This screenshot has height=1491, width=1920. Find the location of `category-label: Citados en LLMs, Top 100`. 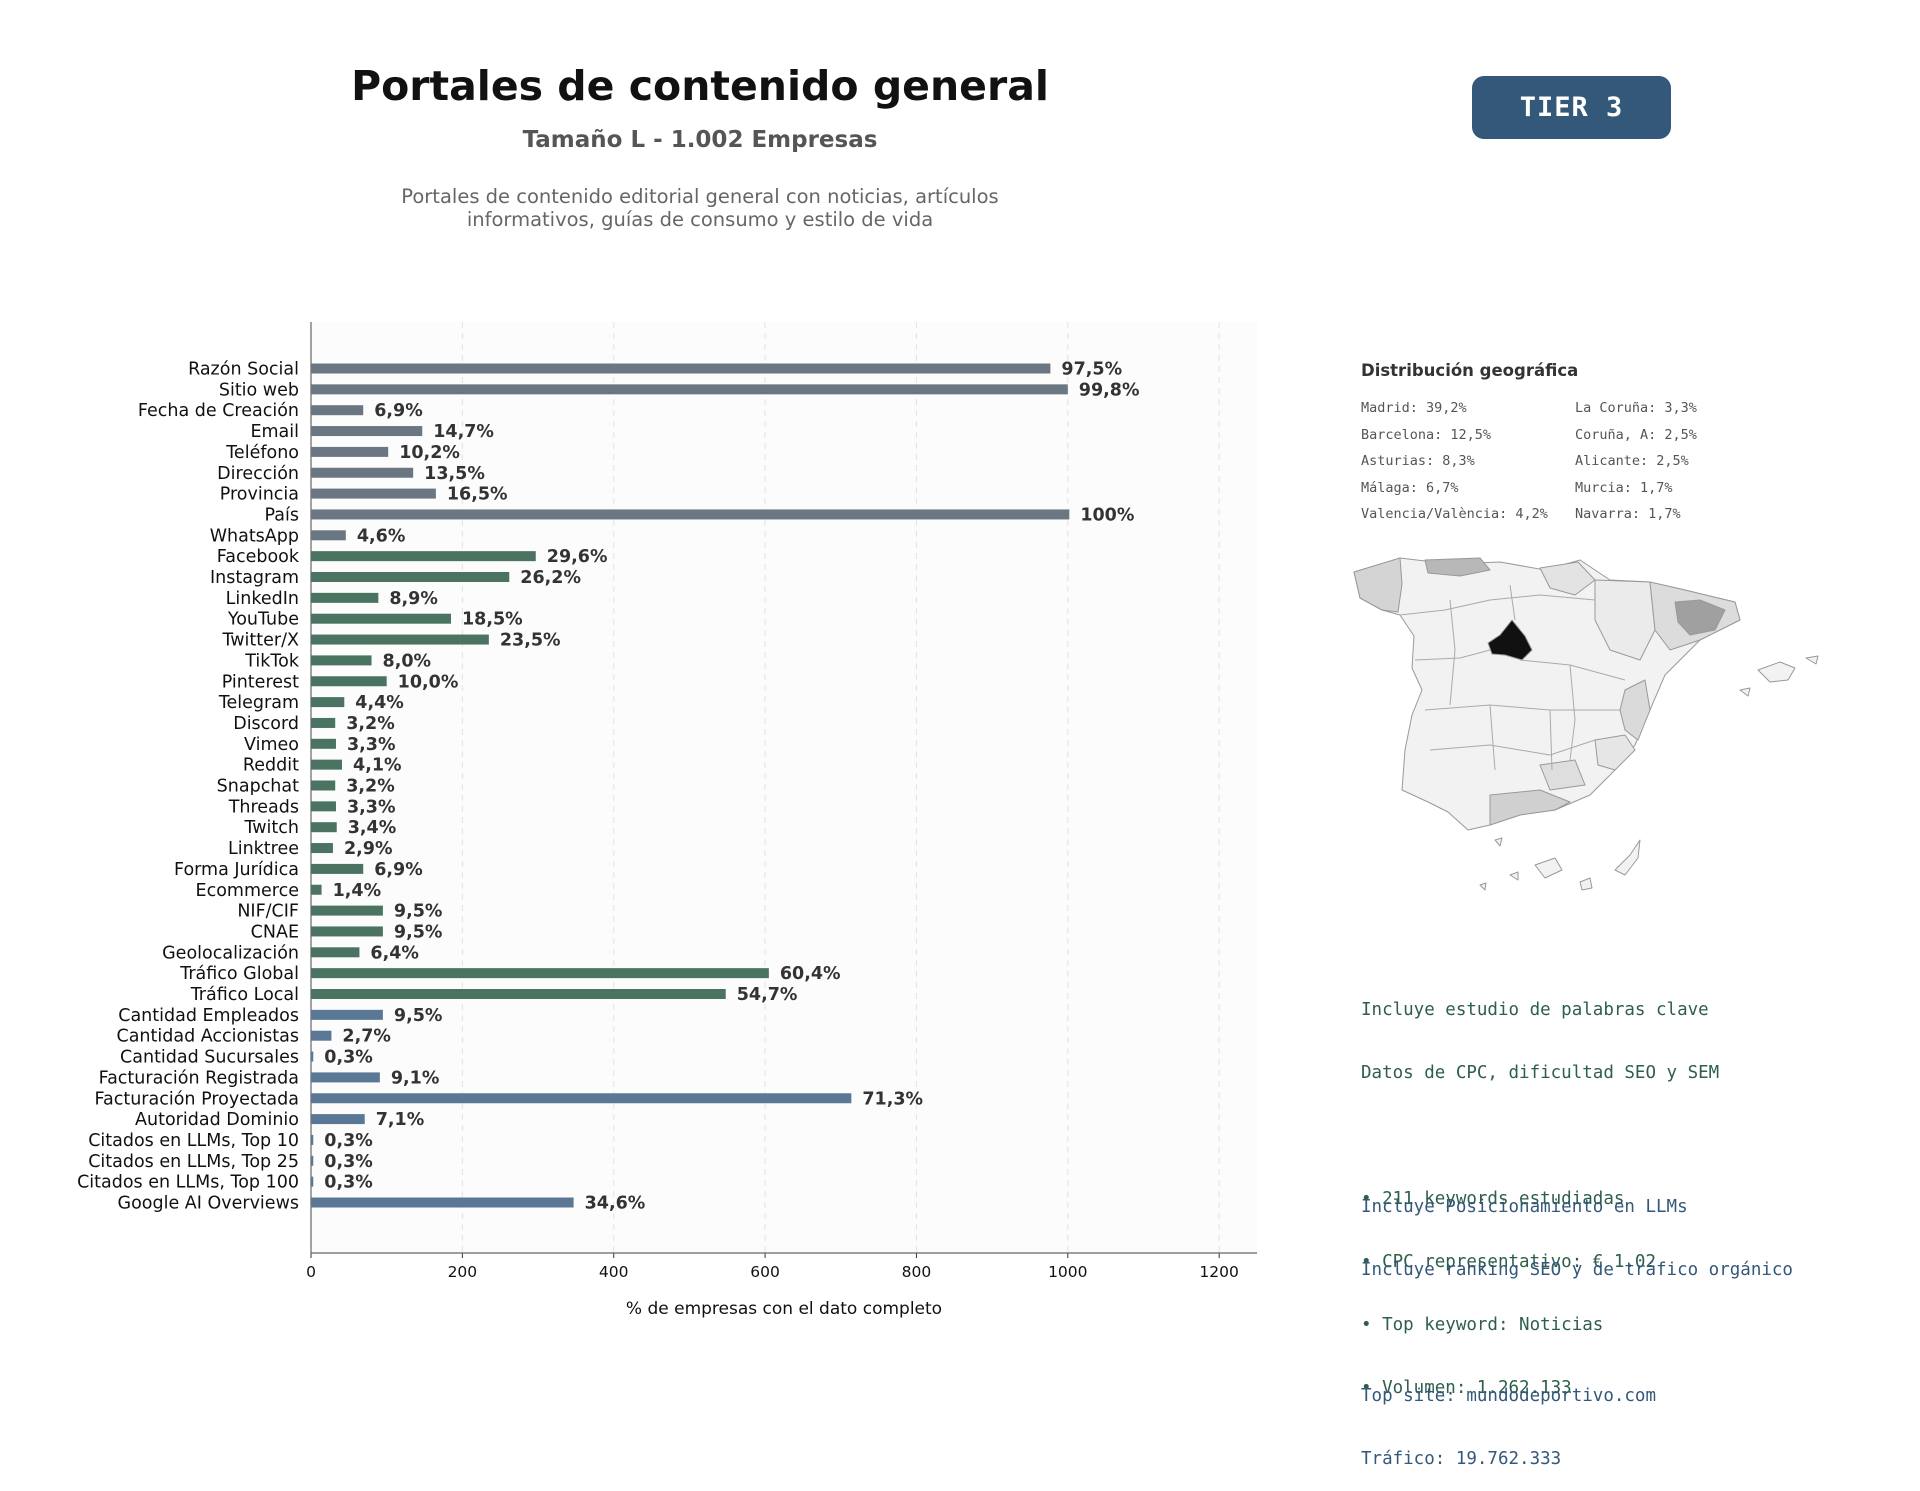

category-label: Citados en LLMs, Top 100 is located at coordinates (188, 1183).